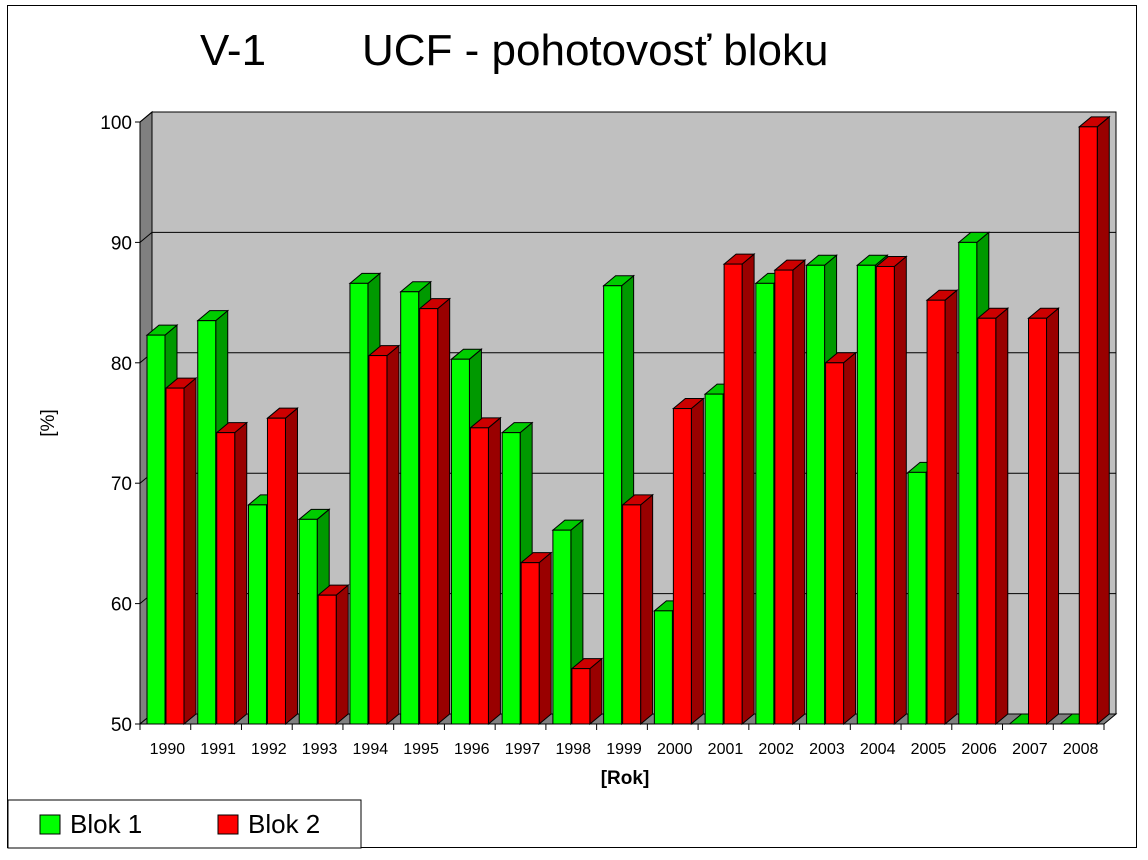 The height and width of the screenshot is (860, 1148). What do you see at coordinates (257, 614) in the screenshot?
I see `bar-blok-1-1992` at bounding box center [257, 614].